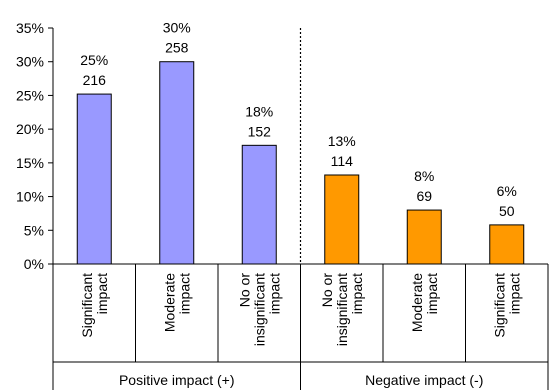  Describe the element at coordinates (30, 163) in the screenshot. I see `y-tick-label: 15%` at that location.